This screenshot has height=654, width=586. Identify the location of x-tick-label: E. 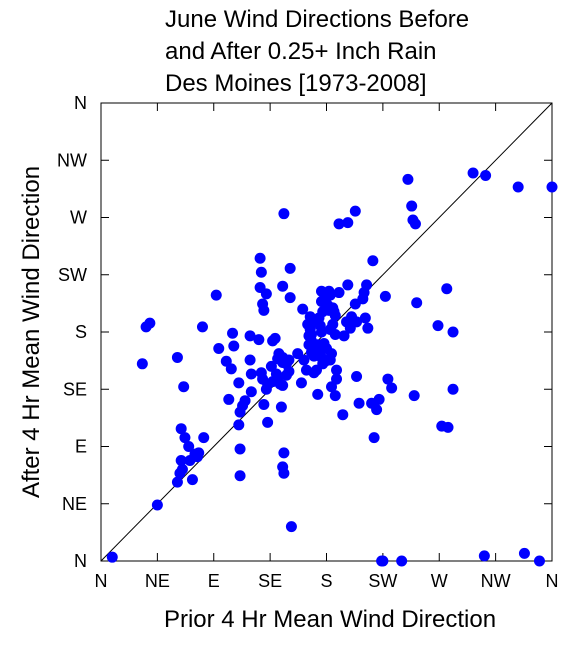
(214, 581).